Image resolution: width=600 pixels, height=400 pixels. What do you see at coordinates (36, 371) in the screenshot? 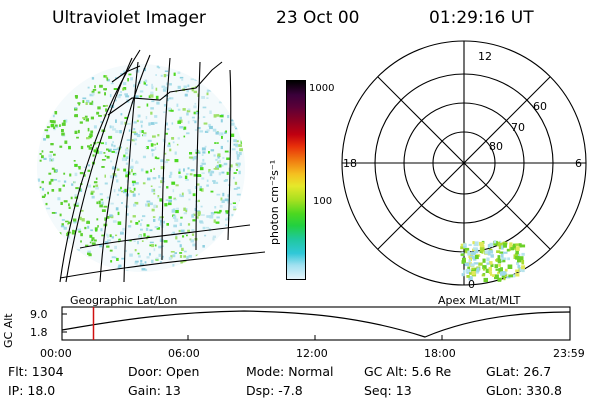
I see `flt-value: Flt: 1304` at bounding box center [36, 371].